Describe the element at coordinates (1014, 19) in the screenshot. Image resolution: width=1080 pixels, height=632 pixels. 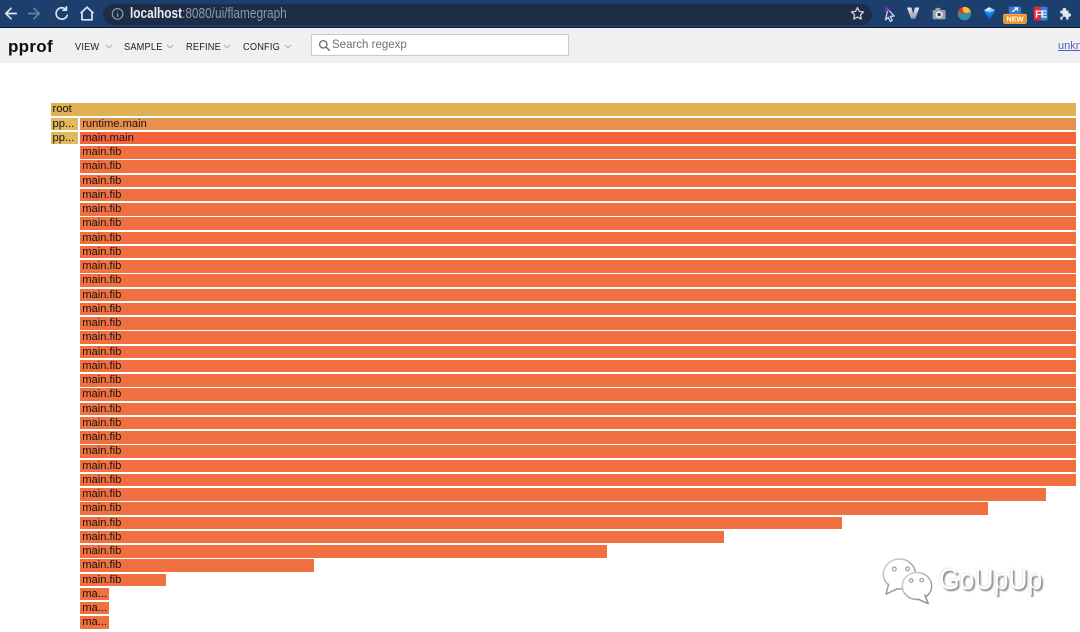
I see `svg-text: NEW` at that location.